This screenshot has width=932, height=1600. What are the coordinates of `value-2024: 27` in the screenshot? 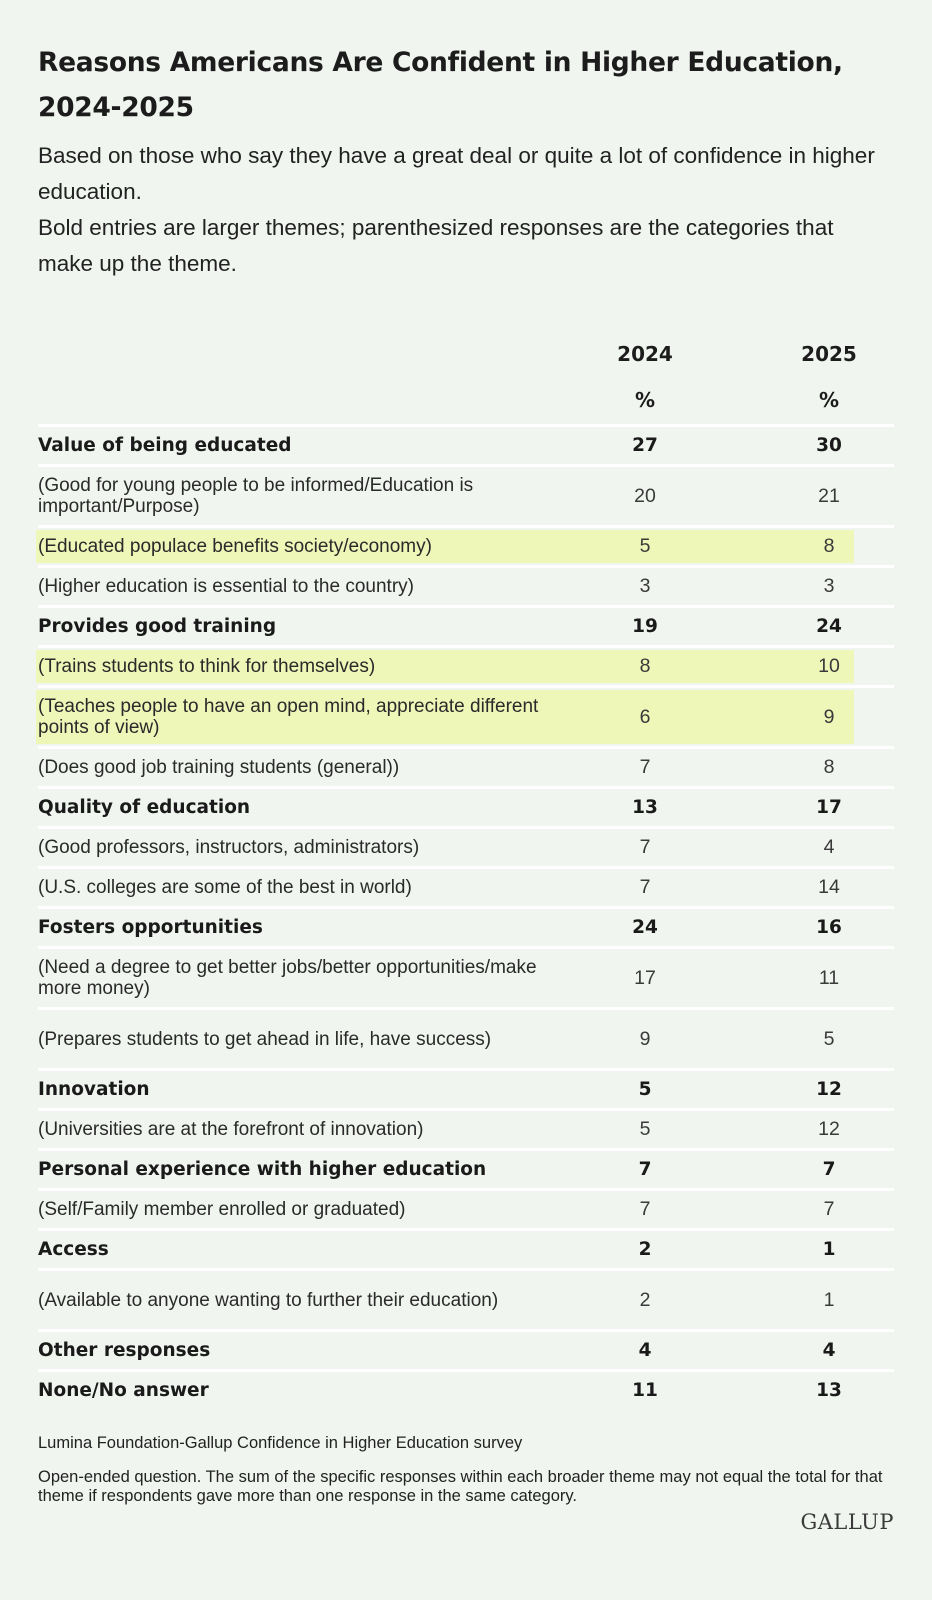 It's located at (645, 445).